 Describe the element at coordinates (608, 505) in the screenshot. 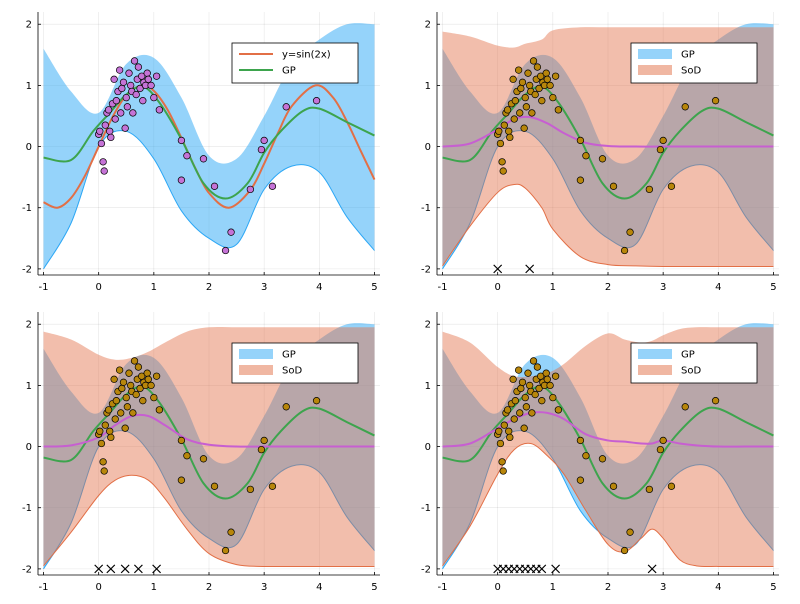

I see `band-sod-lower-edge` at that location.